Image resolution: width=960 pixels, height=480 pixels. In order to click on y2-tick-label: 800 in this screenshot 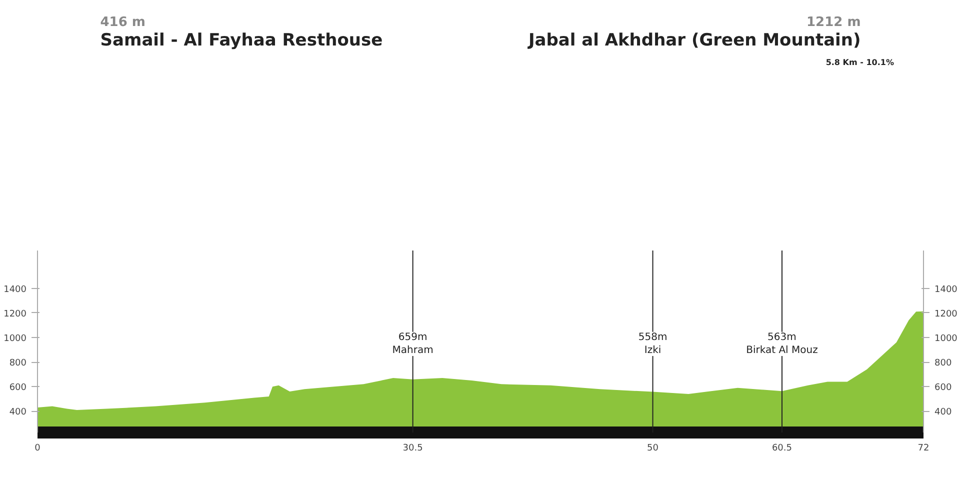, I will do `click(943, 363)`.